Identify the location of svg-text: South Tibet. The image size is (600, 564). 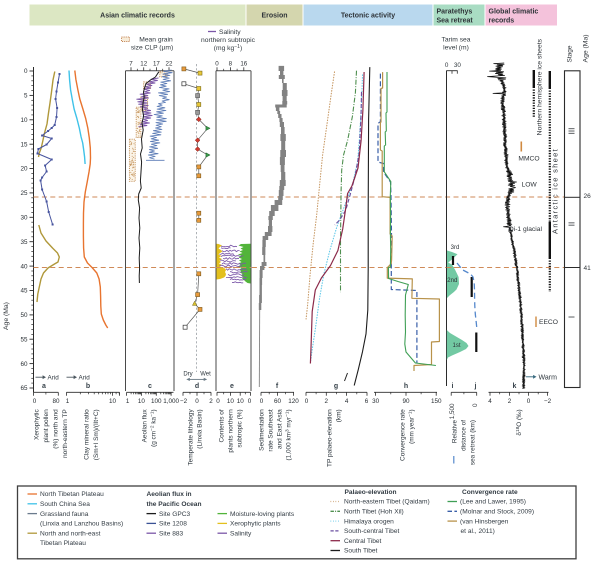
(361, 551).